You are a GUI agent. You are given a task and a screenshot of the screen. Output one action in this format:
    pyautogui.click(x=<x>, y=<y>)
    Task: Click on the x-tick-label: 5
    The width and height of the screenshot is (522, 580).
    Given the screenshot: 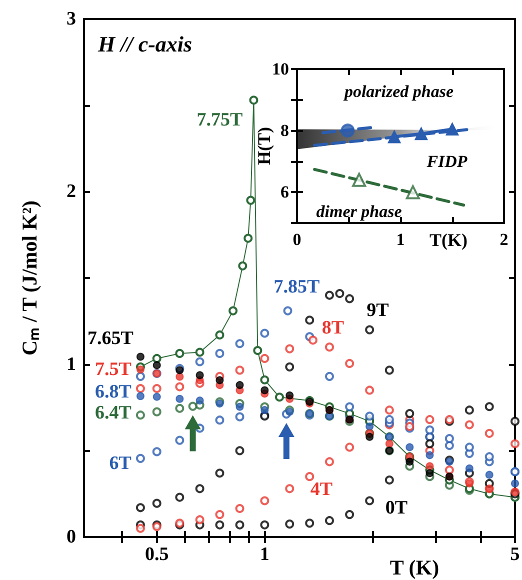 What is the action you would take?
    pyautogui.click(x=515, y=554)
    